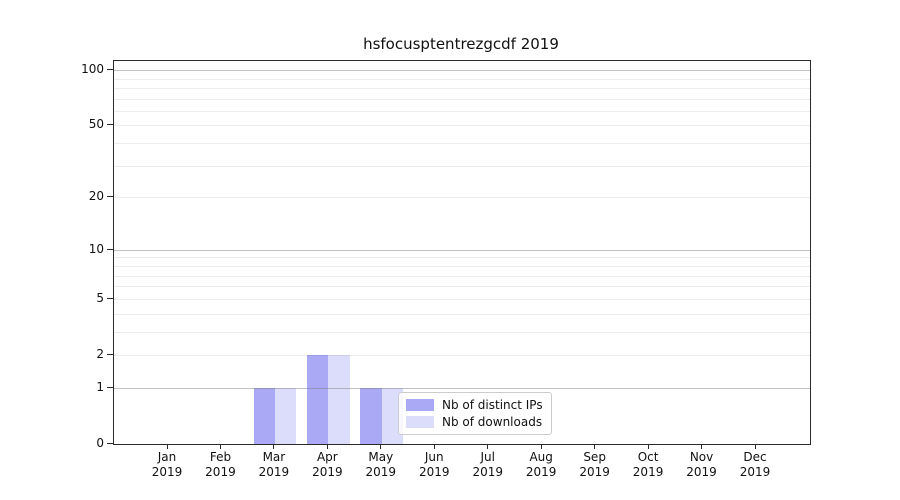  I want to click on x-tick-month: Jul, so click(487, 457).